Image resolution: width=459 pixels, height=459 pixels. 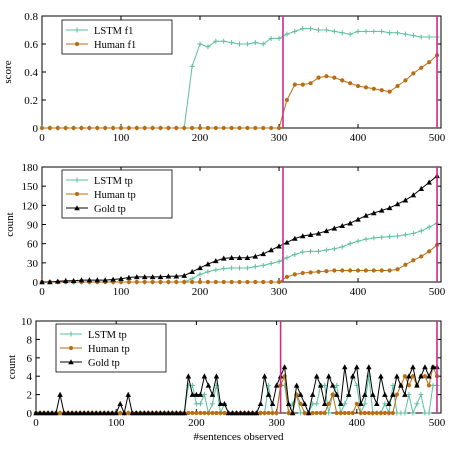 I want to click on y-axis-title: score, so click(x=8, y=71).